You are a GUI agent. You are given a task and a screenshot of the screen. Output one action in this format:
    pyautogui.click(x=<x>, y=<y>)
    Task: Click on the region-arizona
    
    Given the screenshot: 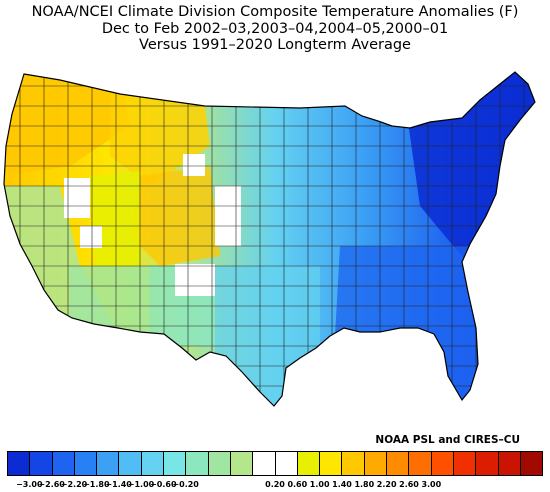 What is the action you would take?
    pyautogui.click(x=110, y=301)
    